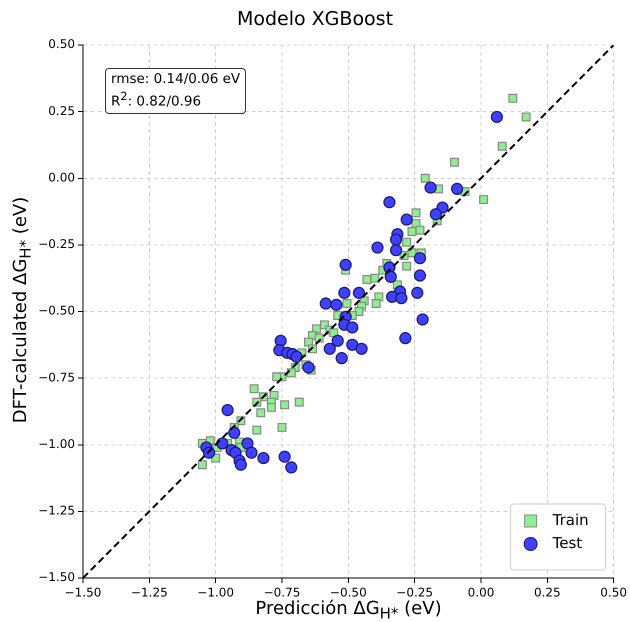 This screenshot has width=630, height=622. What do you see at coordinates (481, 592) in the screenshot?
I see `x-tick-label: 0.00` at bounding box center [481, 592].